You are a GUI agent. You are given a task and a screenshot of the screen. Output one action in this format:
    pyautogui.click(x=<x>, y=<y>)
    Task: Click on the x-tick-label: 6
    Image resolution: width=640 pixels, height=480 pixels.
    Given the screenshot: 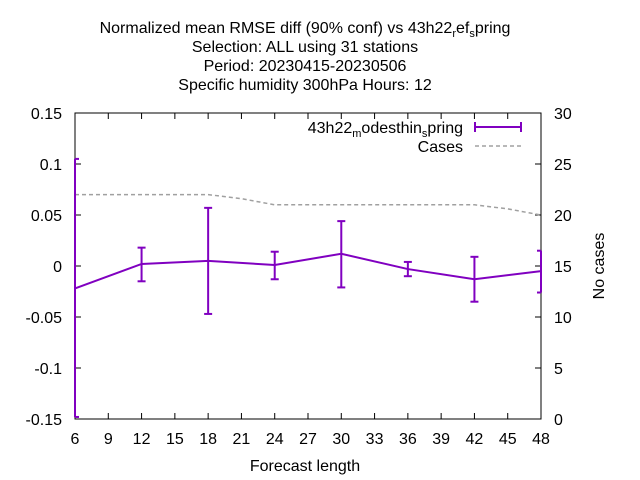 What is the action you would take?
    pyautogui.click(x=75, y=439)
    